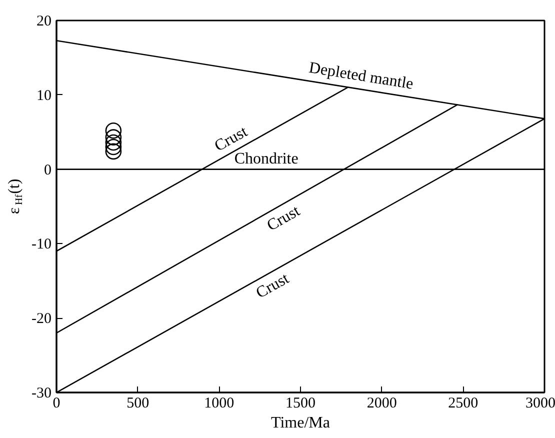 This screenshot has width=555, height=438. Describe the element at coordinates (266, 159) in the screenshot. I see `ref-line-label: Chondrite` at that location.